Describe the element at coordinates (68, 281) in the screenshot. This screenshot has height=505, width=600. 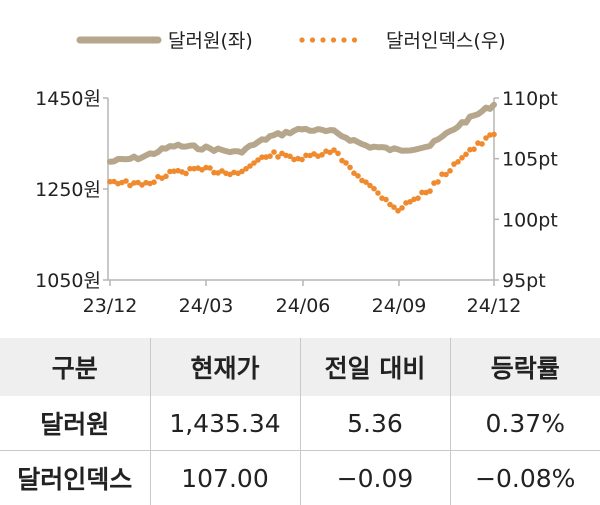
I see `y-left-tick-label: 1050원` at that location.